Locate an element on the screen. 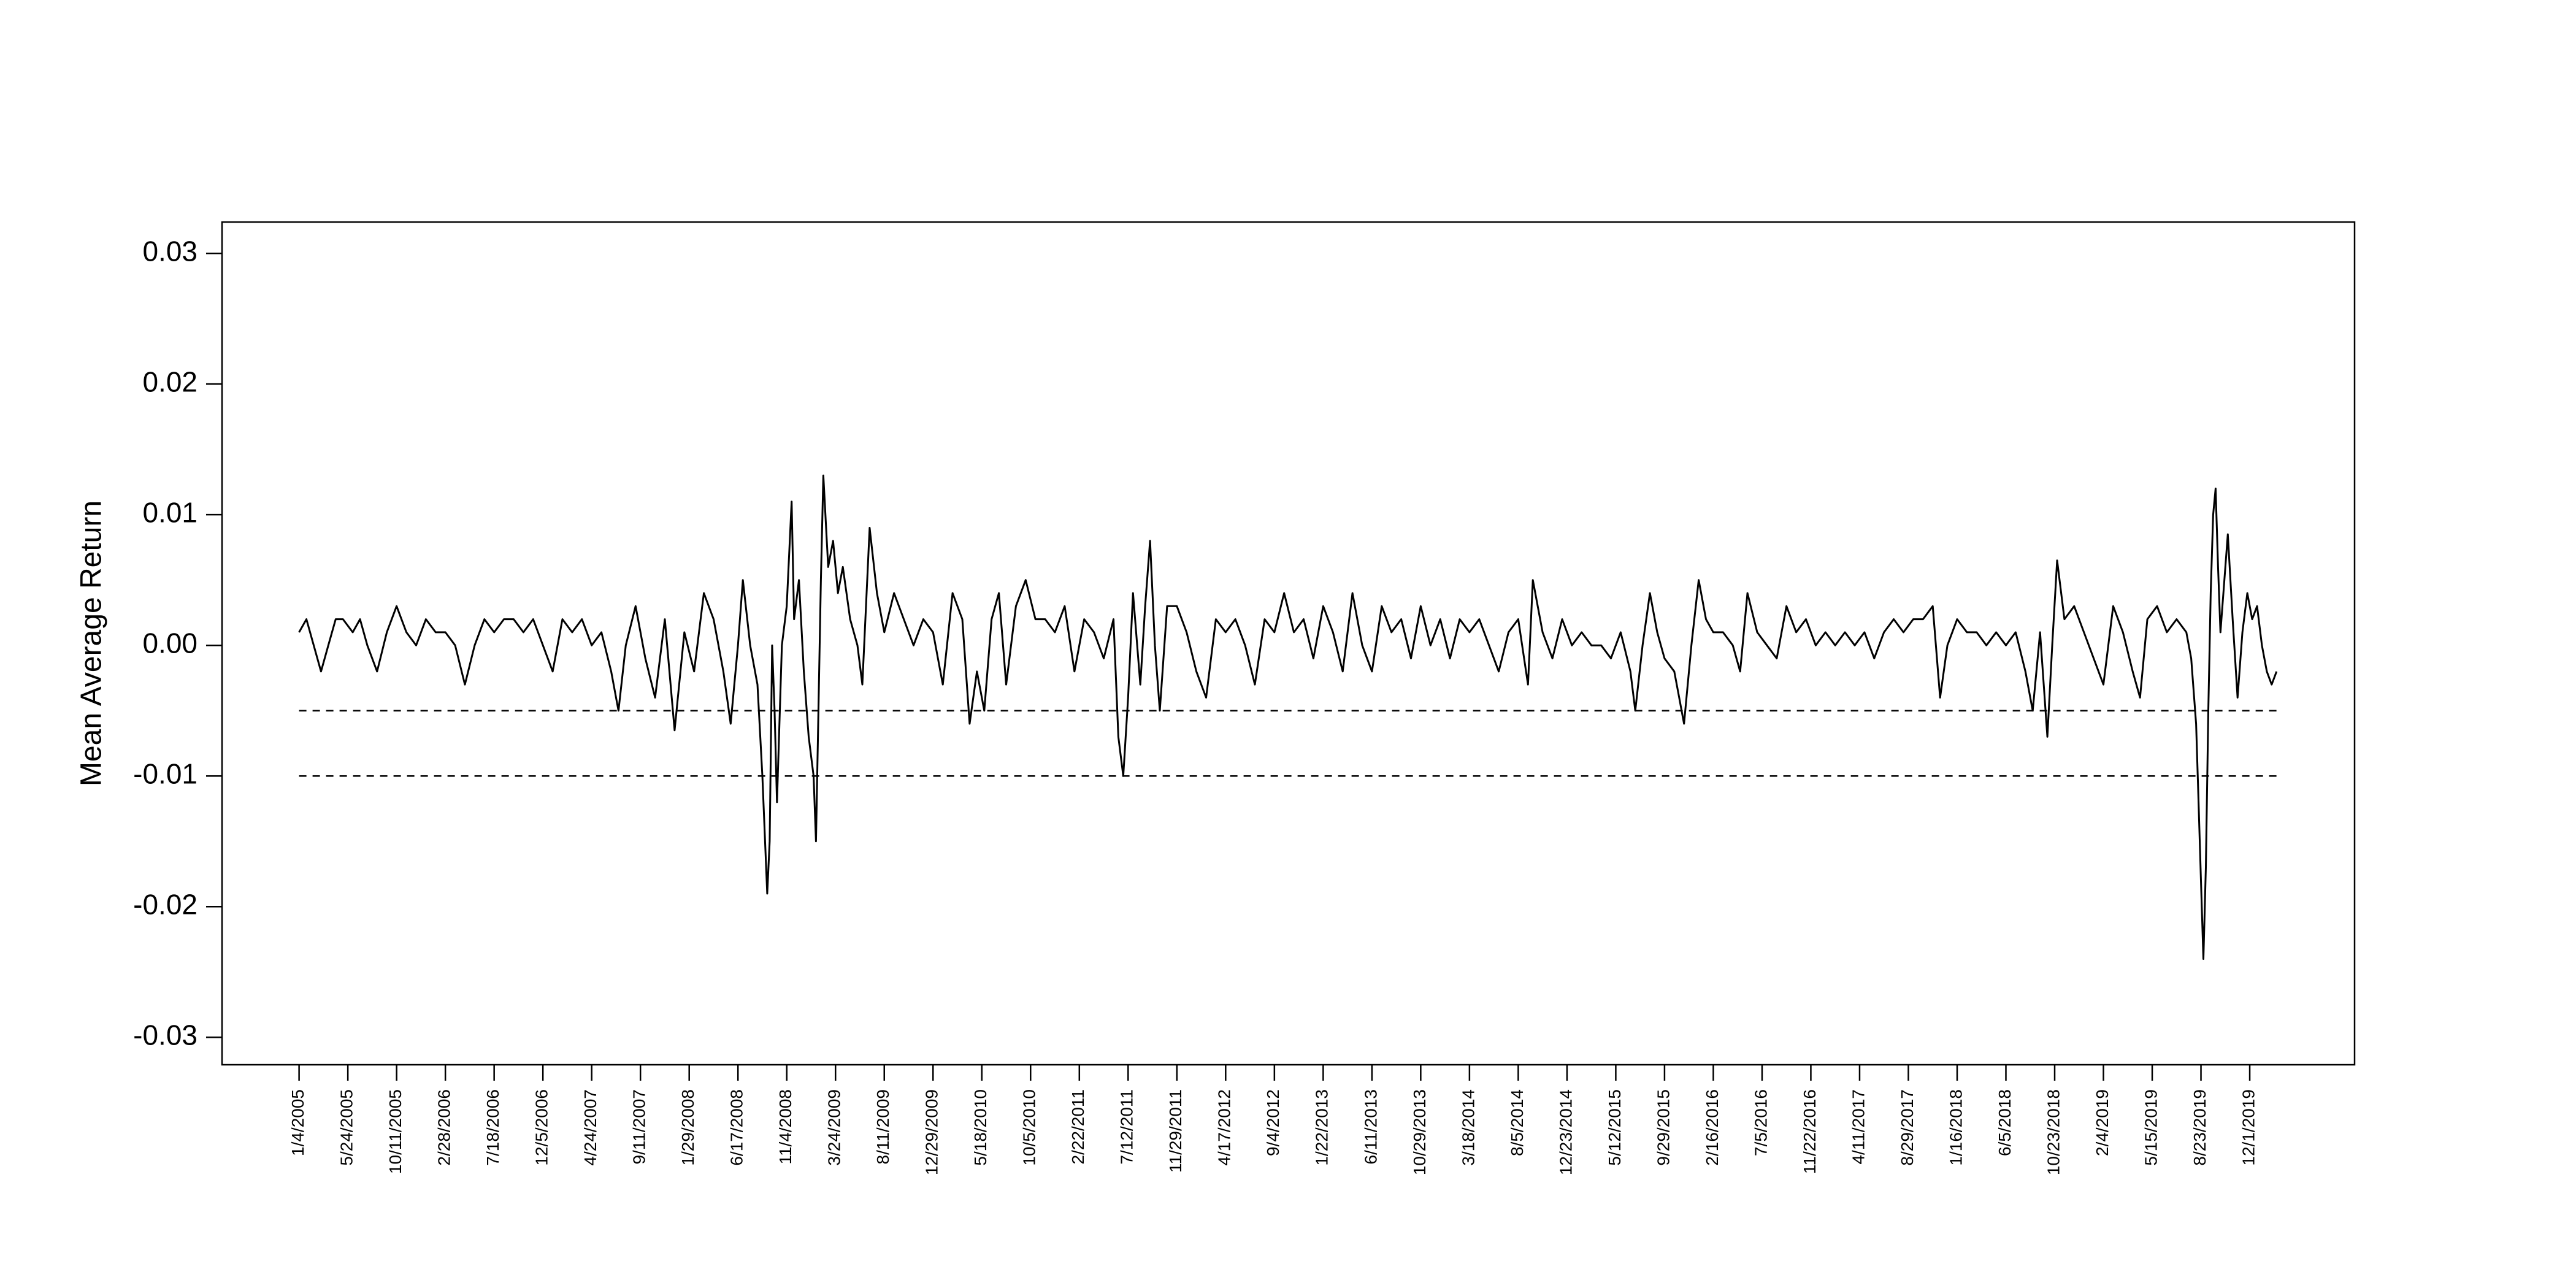 The height and width of the screenshot is (1288, 2576). x-tick-label: 2/28/2006 is located at coordinates (444, 1127).